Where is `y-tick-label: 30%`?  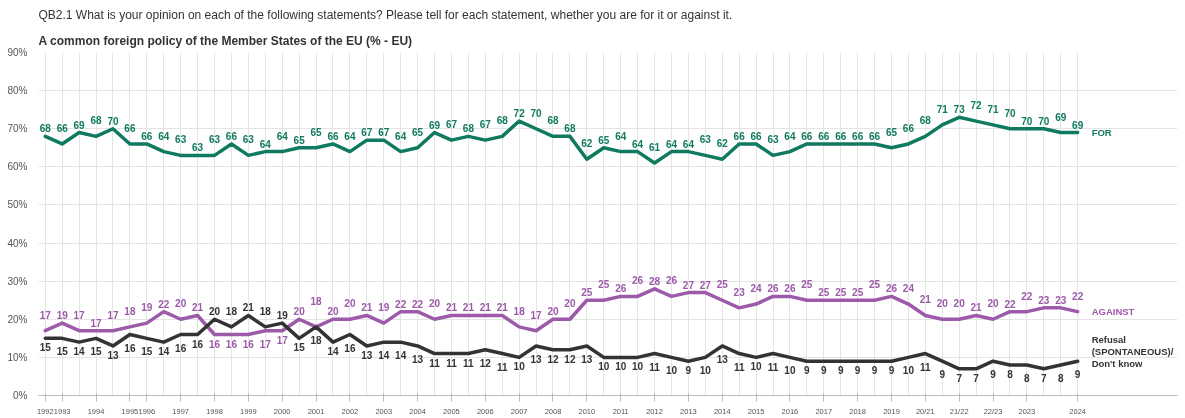
y-tick-label: 30% is located at coordinates (17, 281).